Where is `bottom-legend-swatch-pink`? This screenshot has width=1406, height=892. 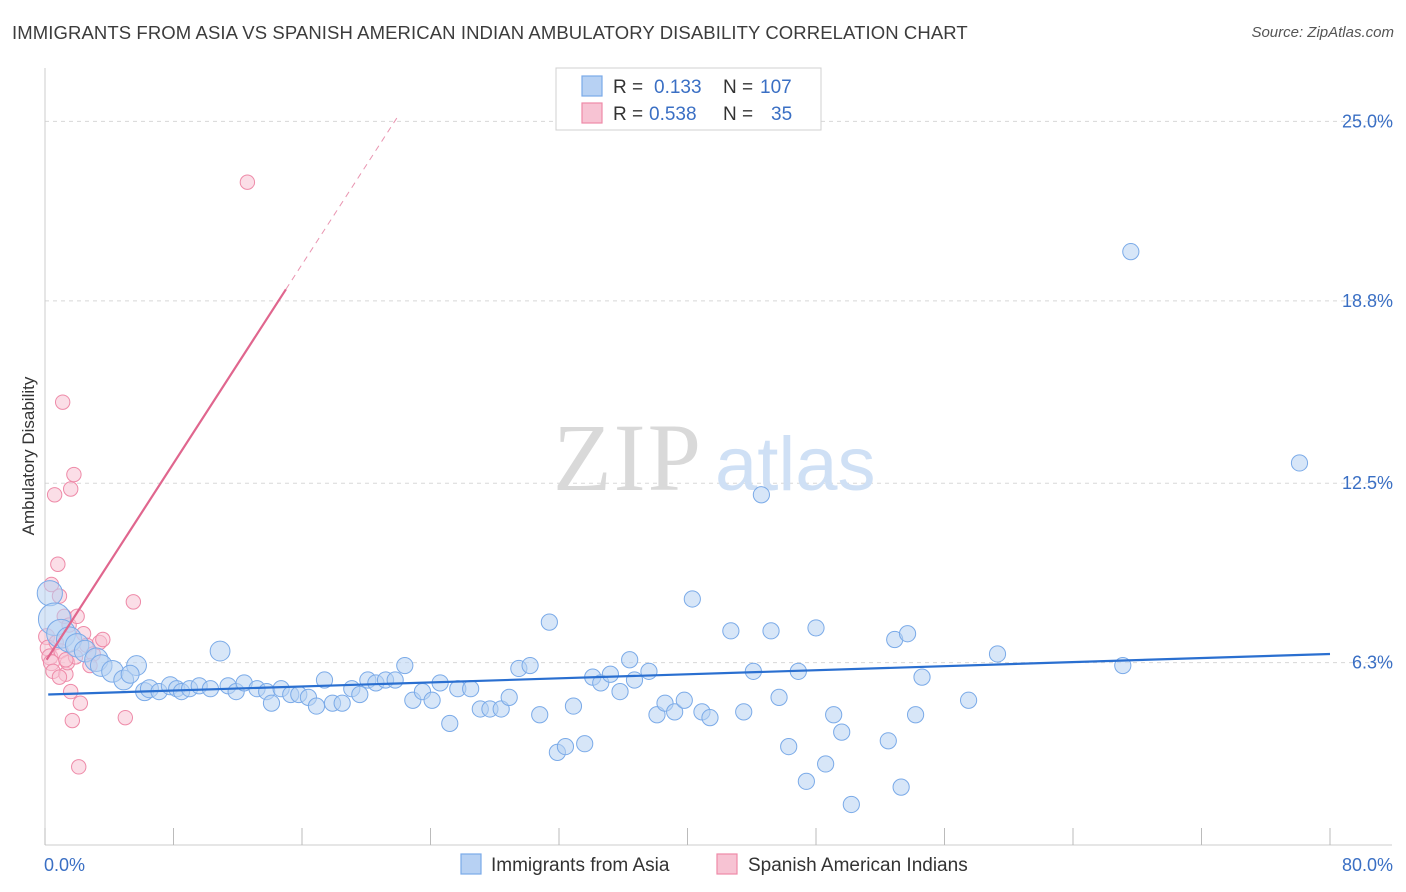 bottom-legend-swatch-pink is located at coordinates (727, 864).